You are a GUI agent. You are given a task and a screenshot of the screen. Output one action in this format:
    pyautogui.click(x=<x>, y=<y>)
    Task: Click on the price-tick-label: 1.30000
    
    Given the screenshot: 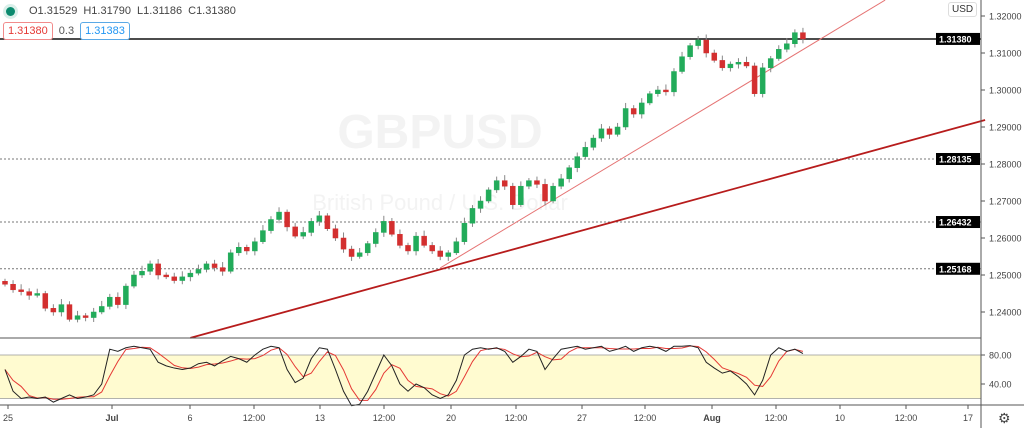 What is the action you would take?
    pyautogui.click(x=1005, y=91)
    